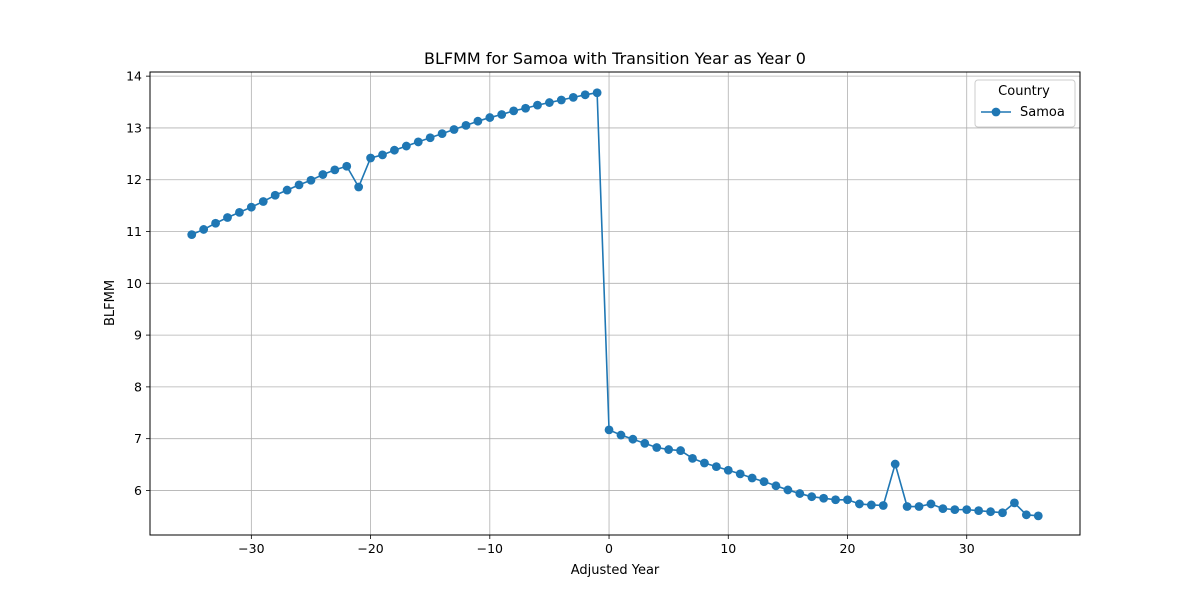 This screenshot has width=1200, height=600. What do you see at coordinates (134, 127) in the screenshot?
I see `y-tick-label: 13` at bounding box center [134, 127].